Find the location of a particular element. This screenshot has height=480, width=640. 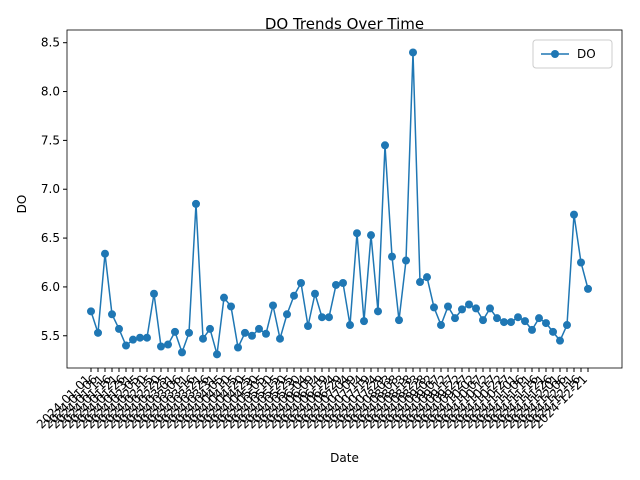

chart-title: DO Trends Over Time is located at coordinates (344, 24).